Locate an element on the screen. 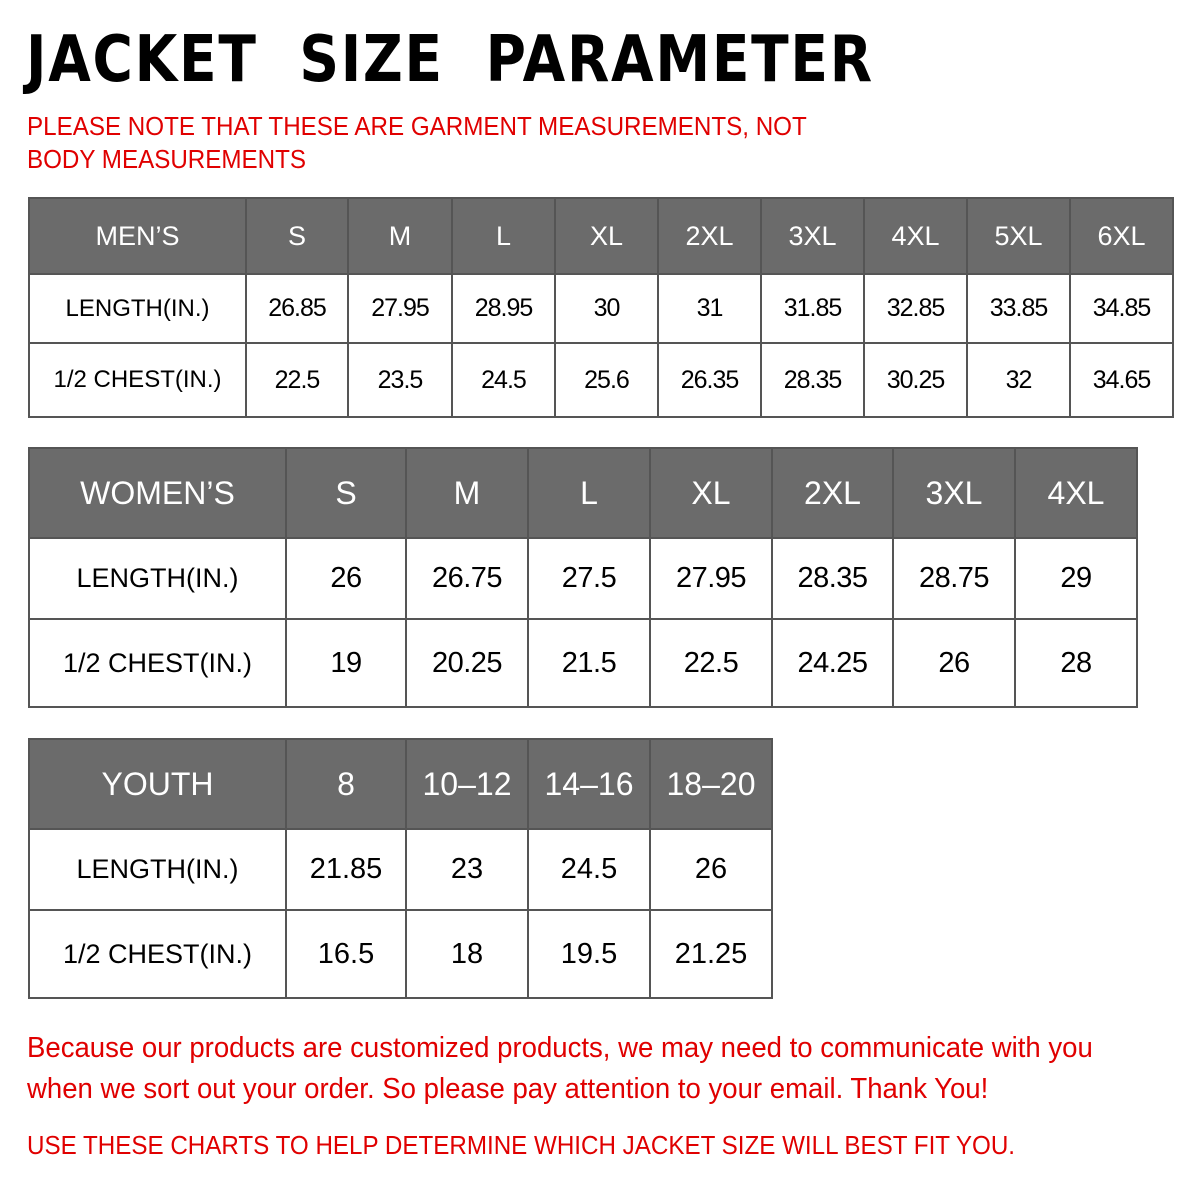  measurement-cell: 21.85 is located at coordinates (346, 869).